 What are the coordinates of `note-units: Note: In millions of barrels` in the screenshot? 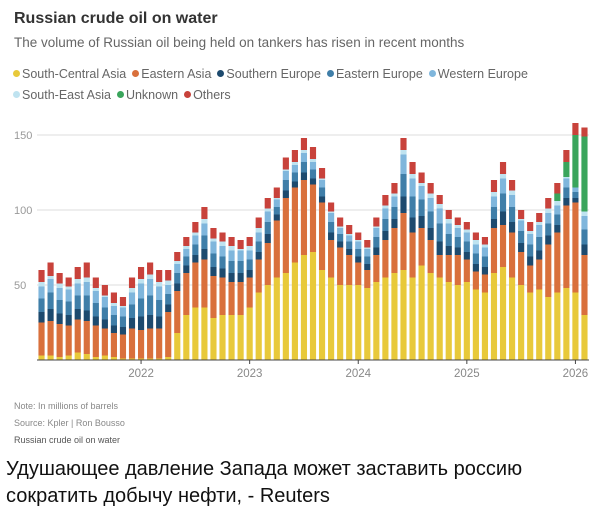 It's located at (66, 406).